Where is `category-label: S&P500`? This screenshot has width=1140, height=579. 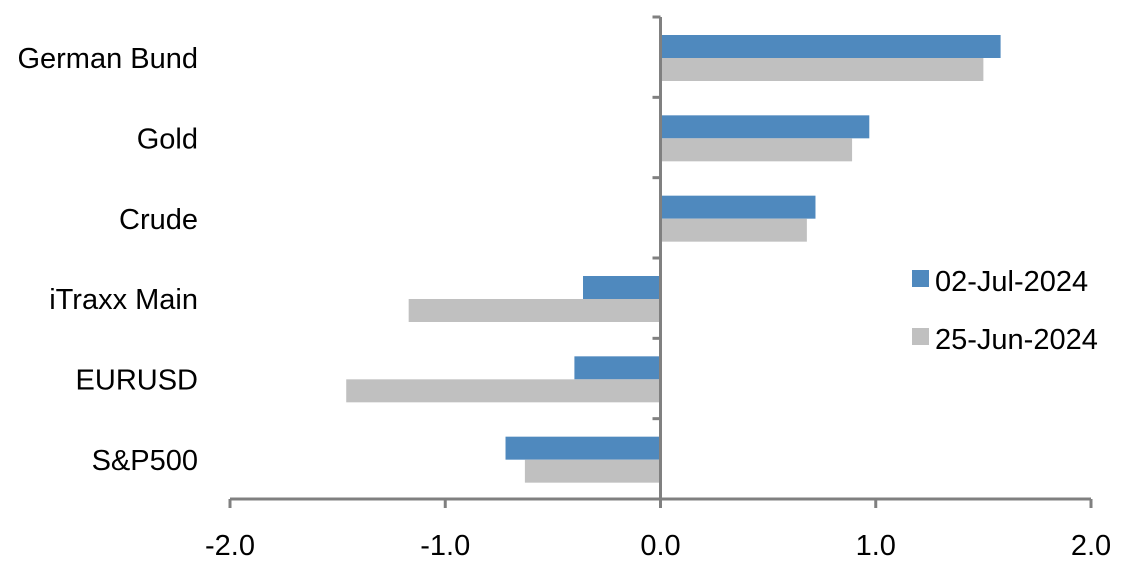
category-label: S&P500 is located at coordinates (145, 461).